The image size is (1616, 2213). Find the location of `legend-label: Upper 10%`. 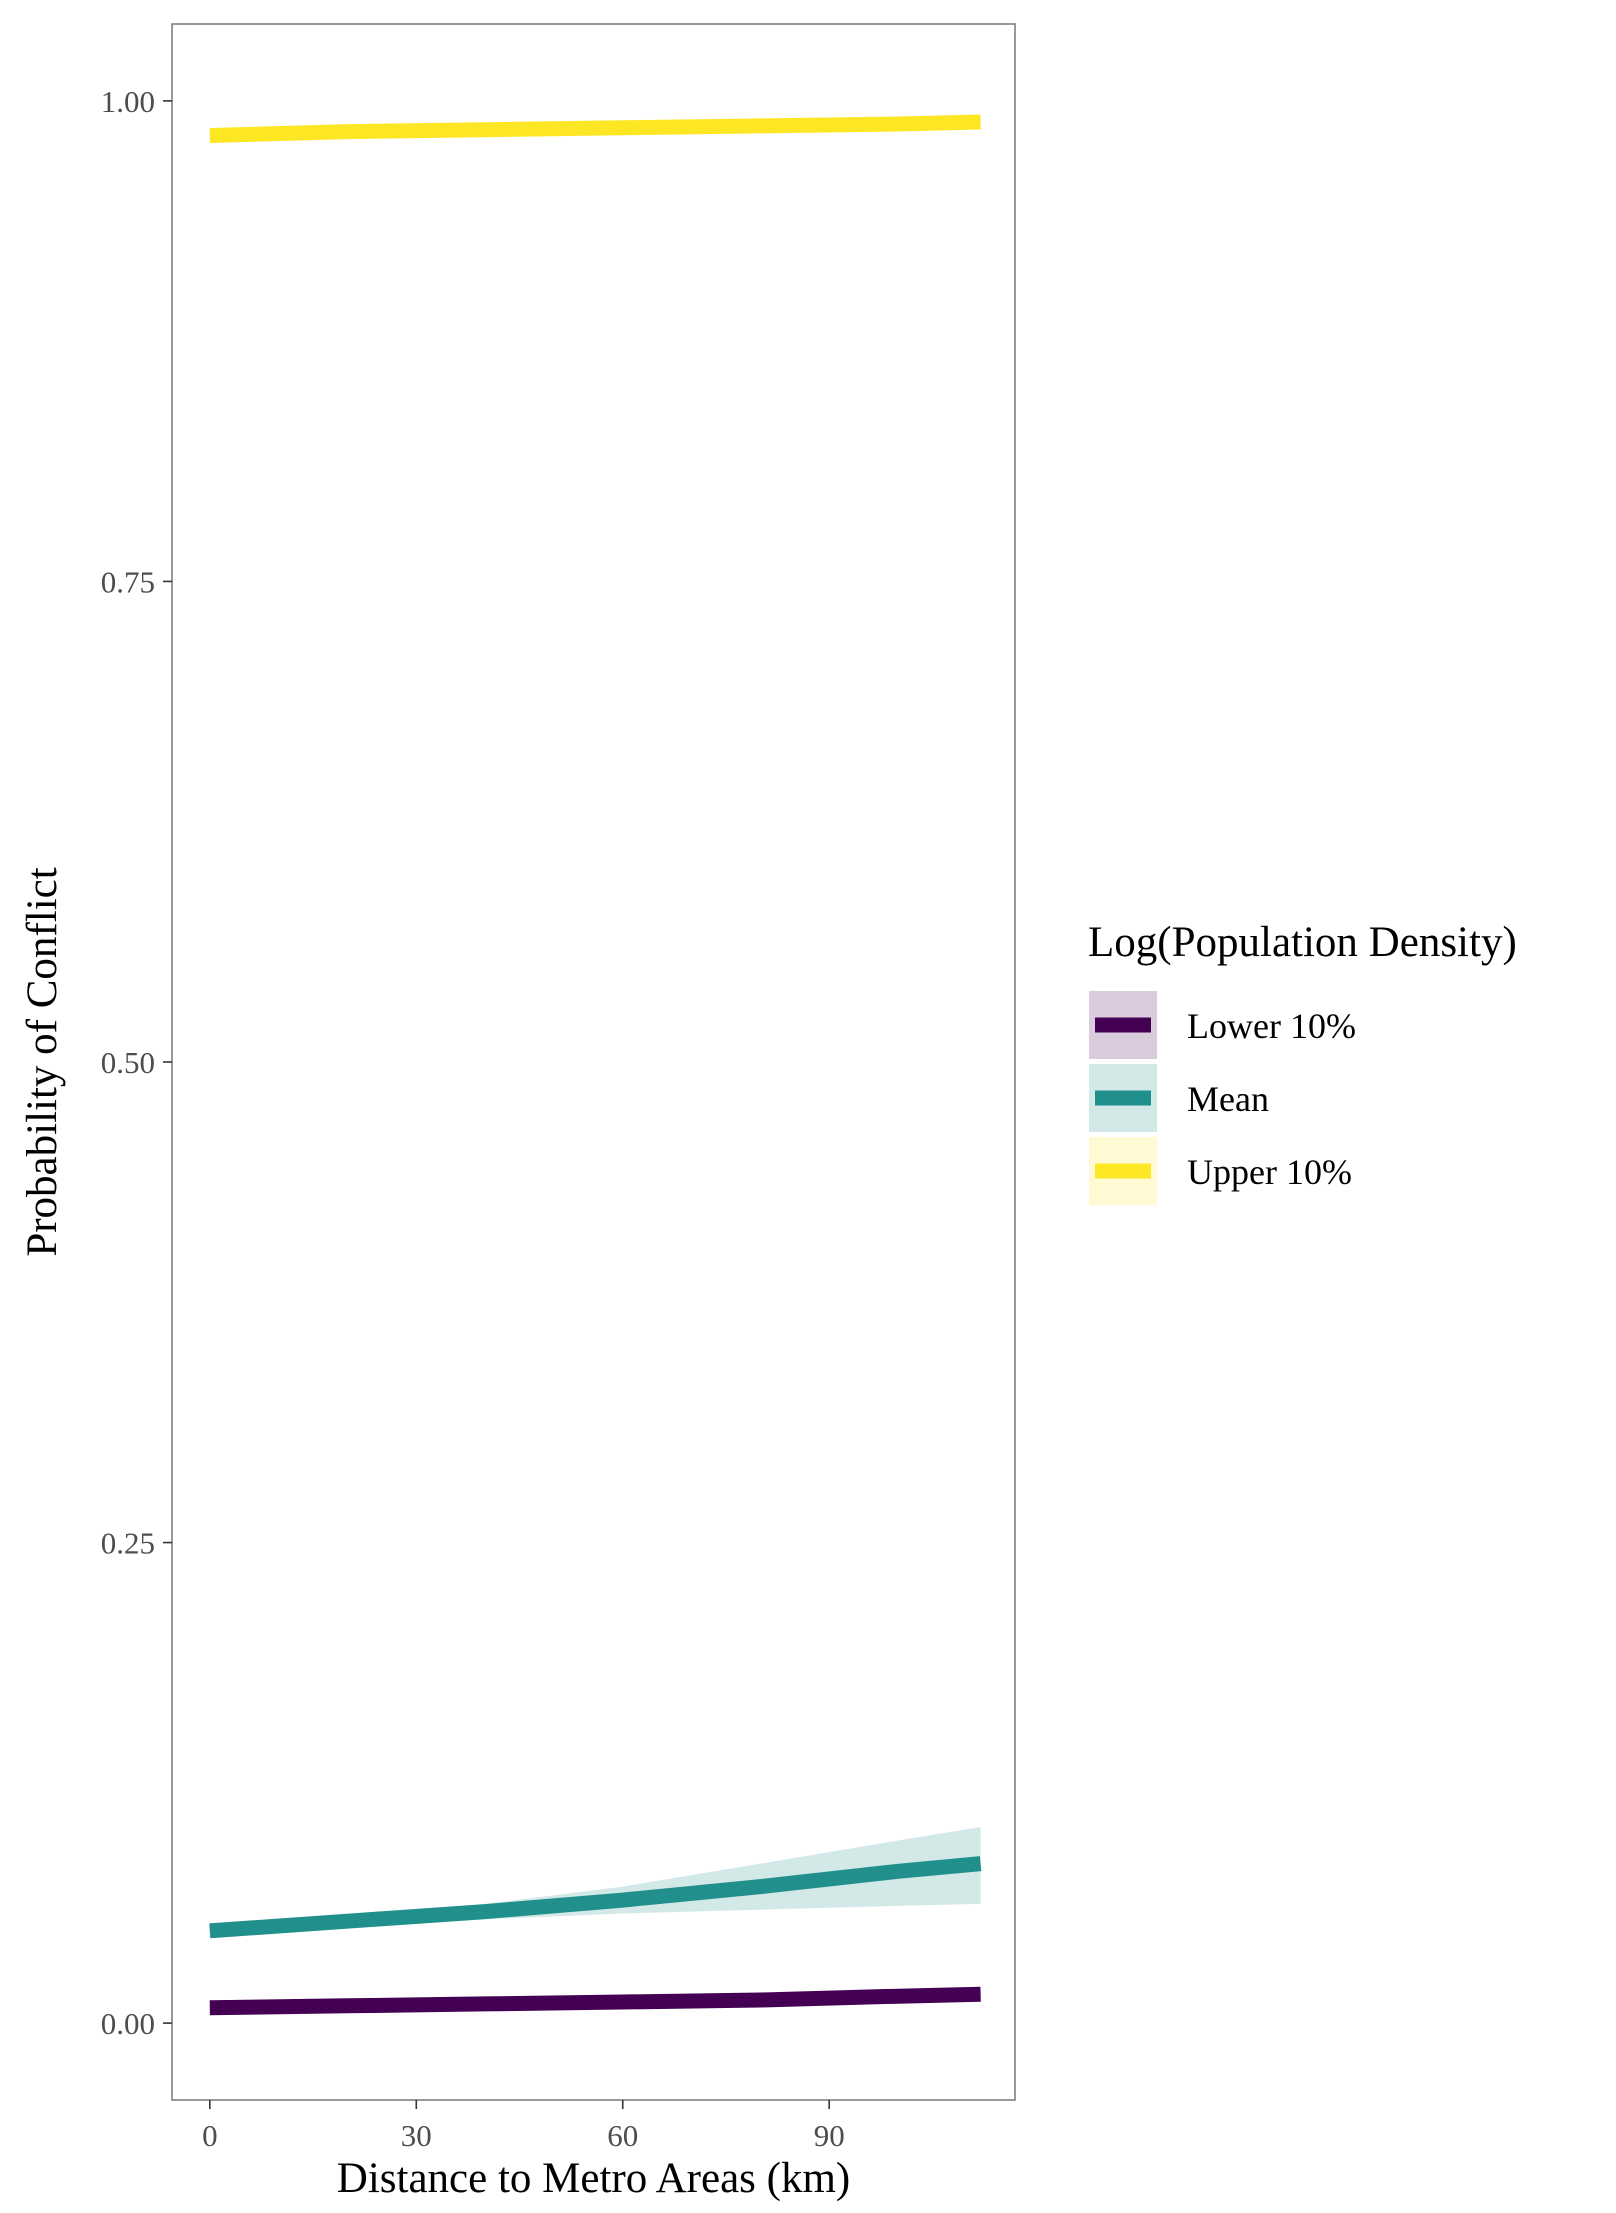

legend-label: Upper 10% is located at coordinates (1269, 1172).